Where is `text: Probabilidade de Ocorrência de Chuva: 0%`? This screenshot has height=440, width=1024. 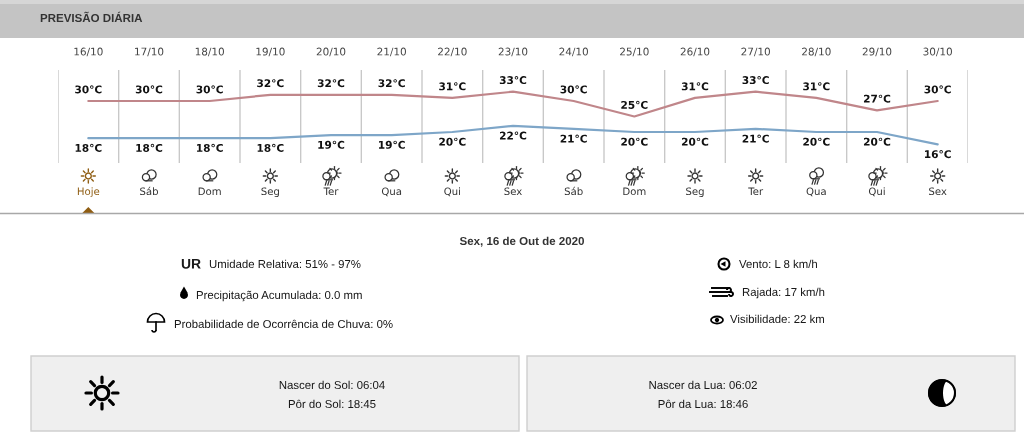 text: Probabilidade de Ocorrência de Chuva: 0% is located at coordinates (283, 324).